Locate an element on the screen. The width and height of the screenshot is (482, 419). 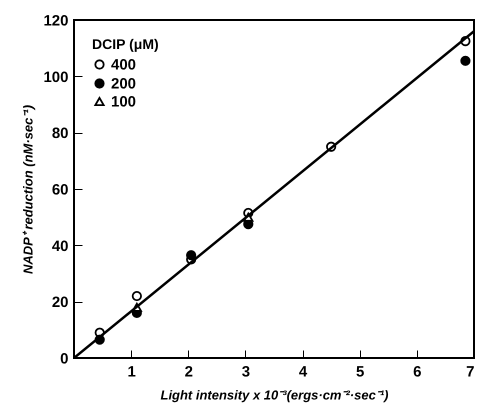
y-tick-label: 40 is located at coordinates (60, 246).